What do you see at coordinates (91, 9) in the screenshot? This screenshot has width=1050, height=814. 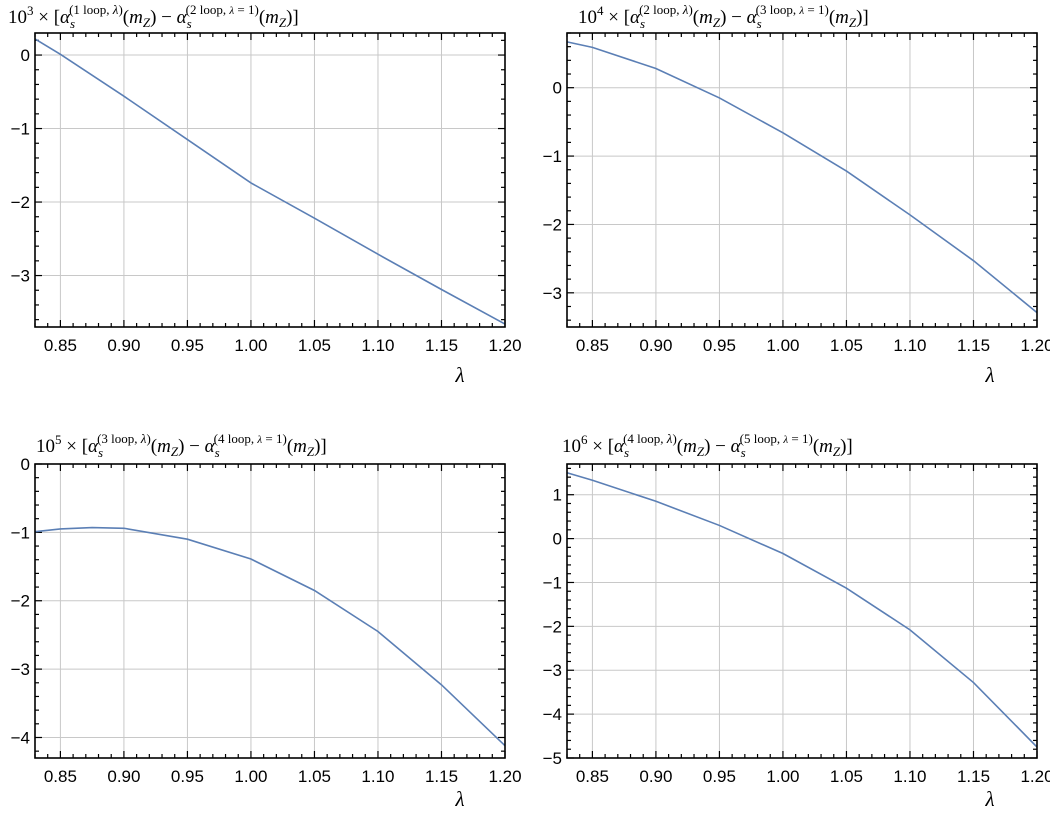 I see `title-superscript: (1 loop,` at bounding box center [91, 9].